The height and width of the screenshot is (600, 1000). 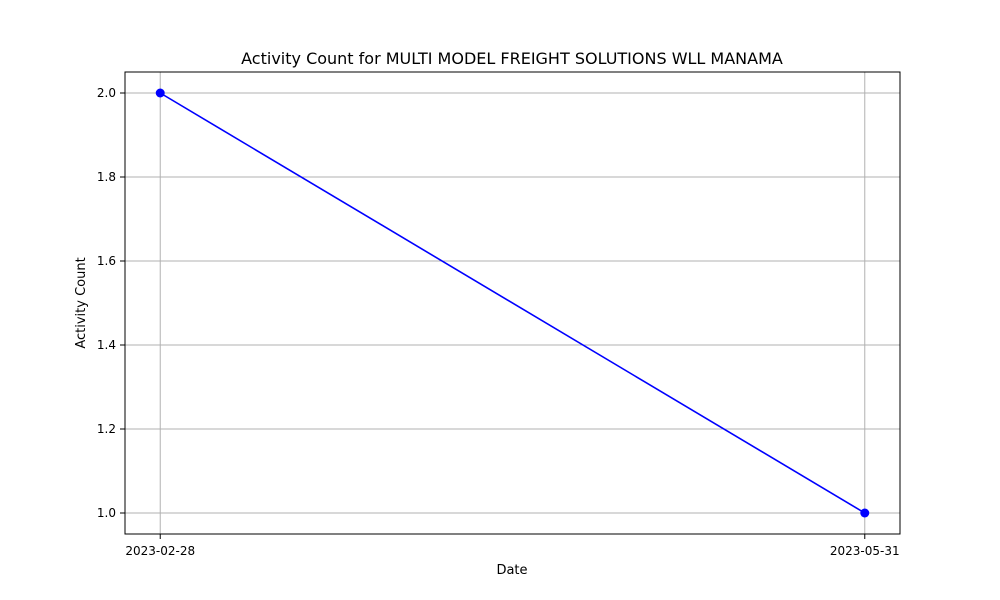 I want to click on x-tick-label: 2023-05-31, so click(x=865, y=551).